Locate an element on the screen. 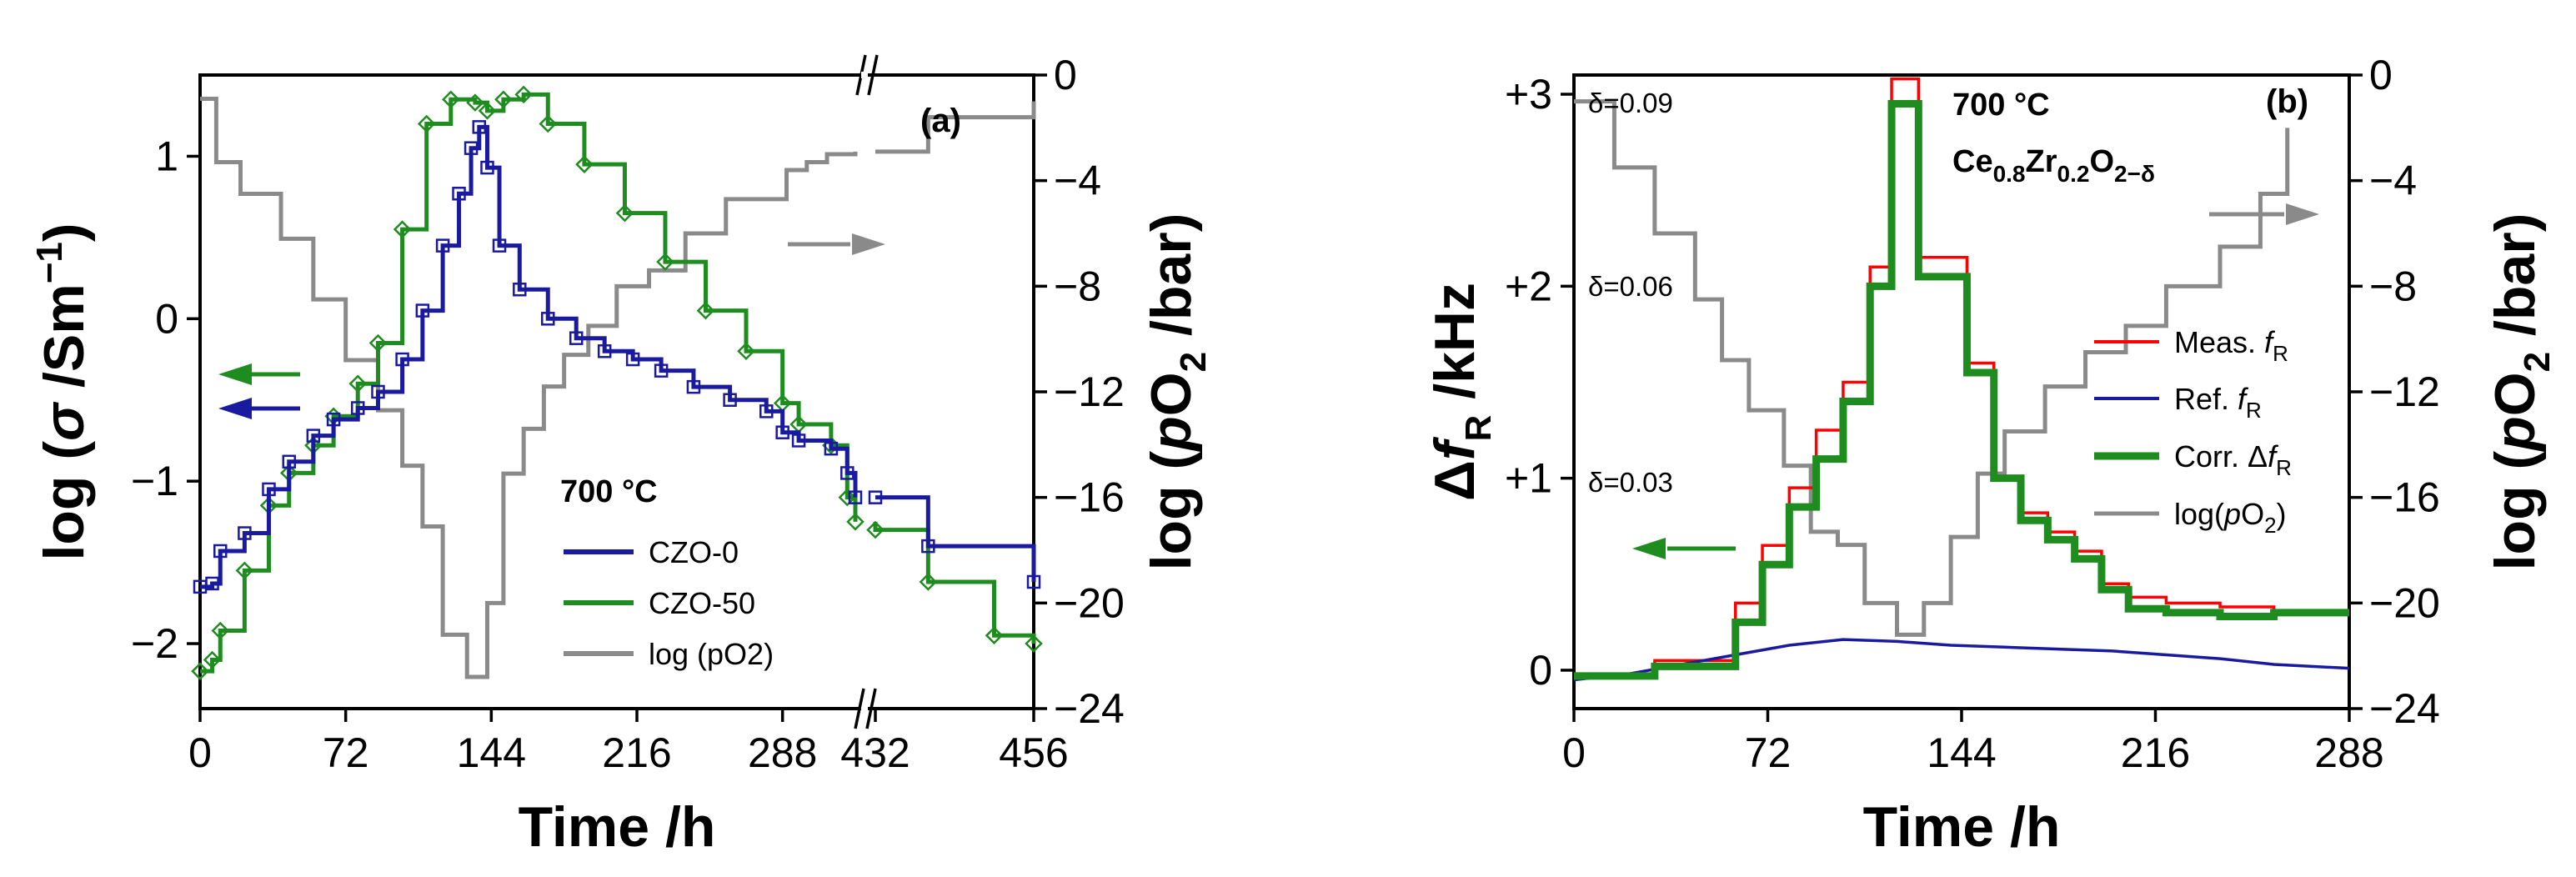  panel-a-arrow-left-green is located at coordinates (259, 374).